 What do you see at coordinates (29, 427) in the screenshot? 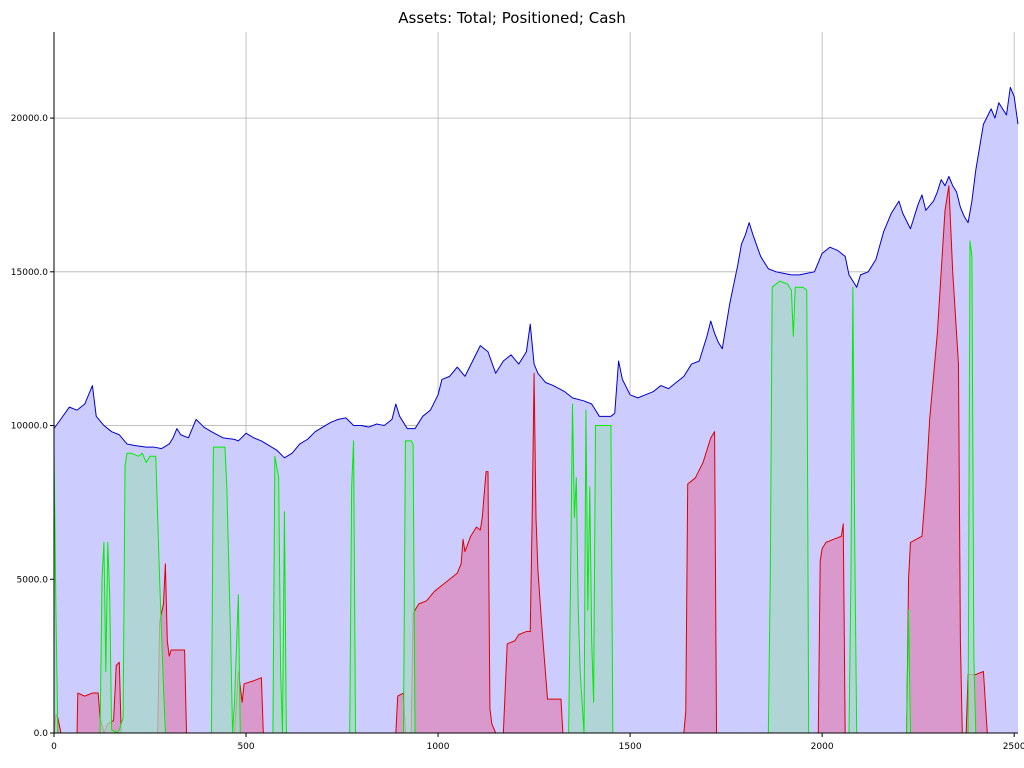
I see `y-tick-label: 10000.0` at bounding box center [29, 427].